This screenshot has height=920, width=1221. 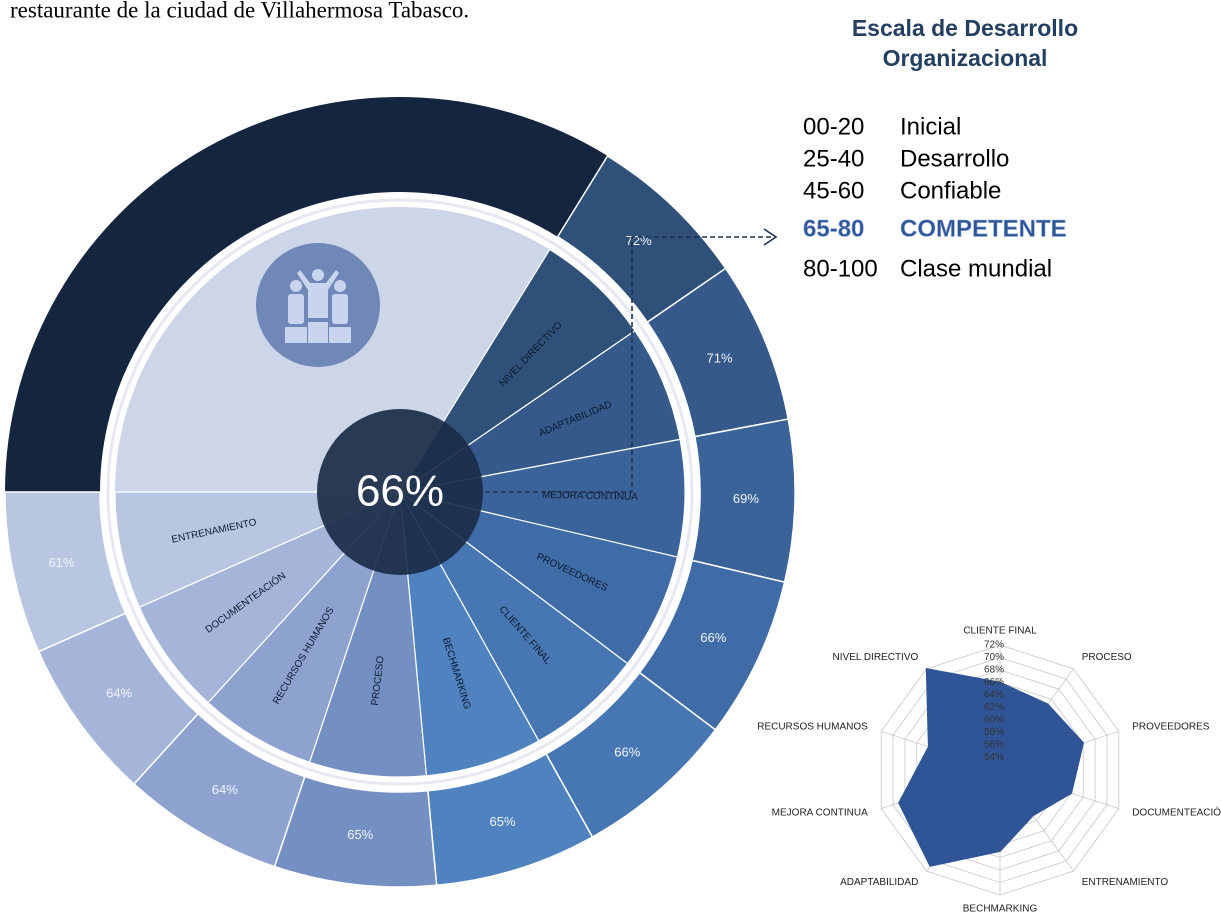 I want to click on axis-label: PROCESO, so click(x=1107, y=657).